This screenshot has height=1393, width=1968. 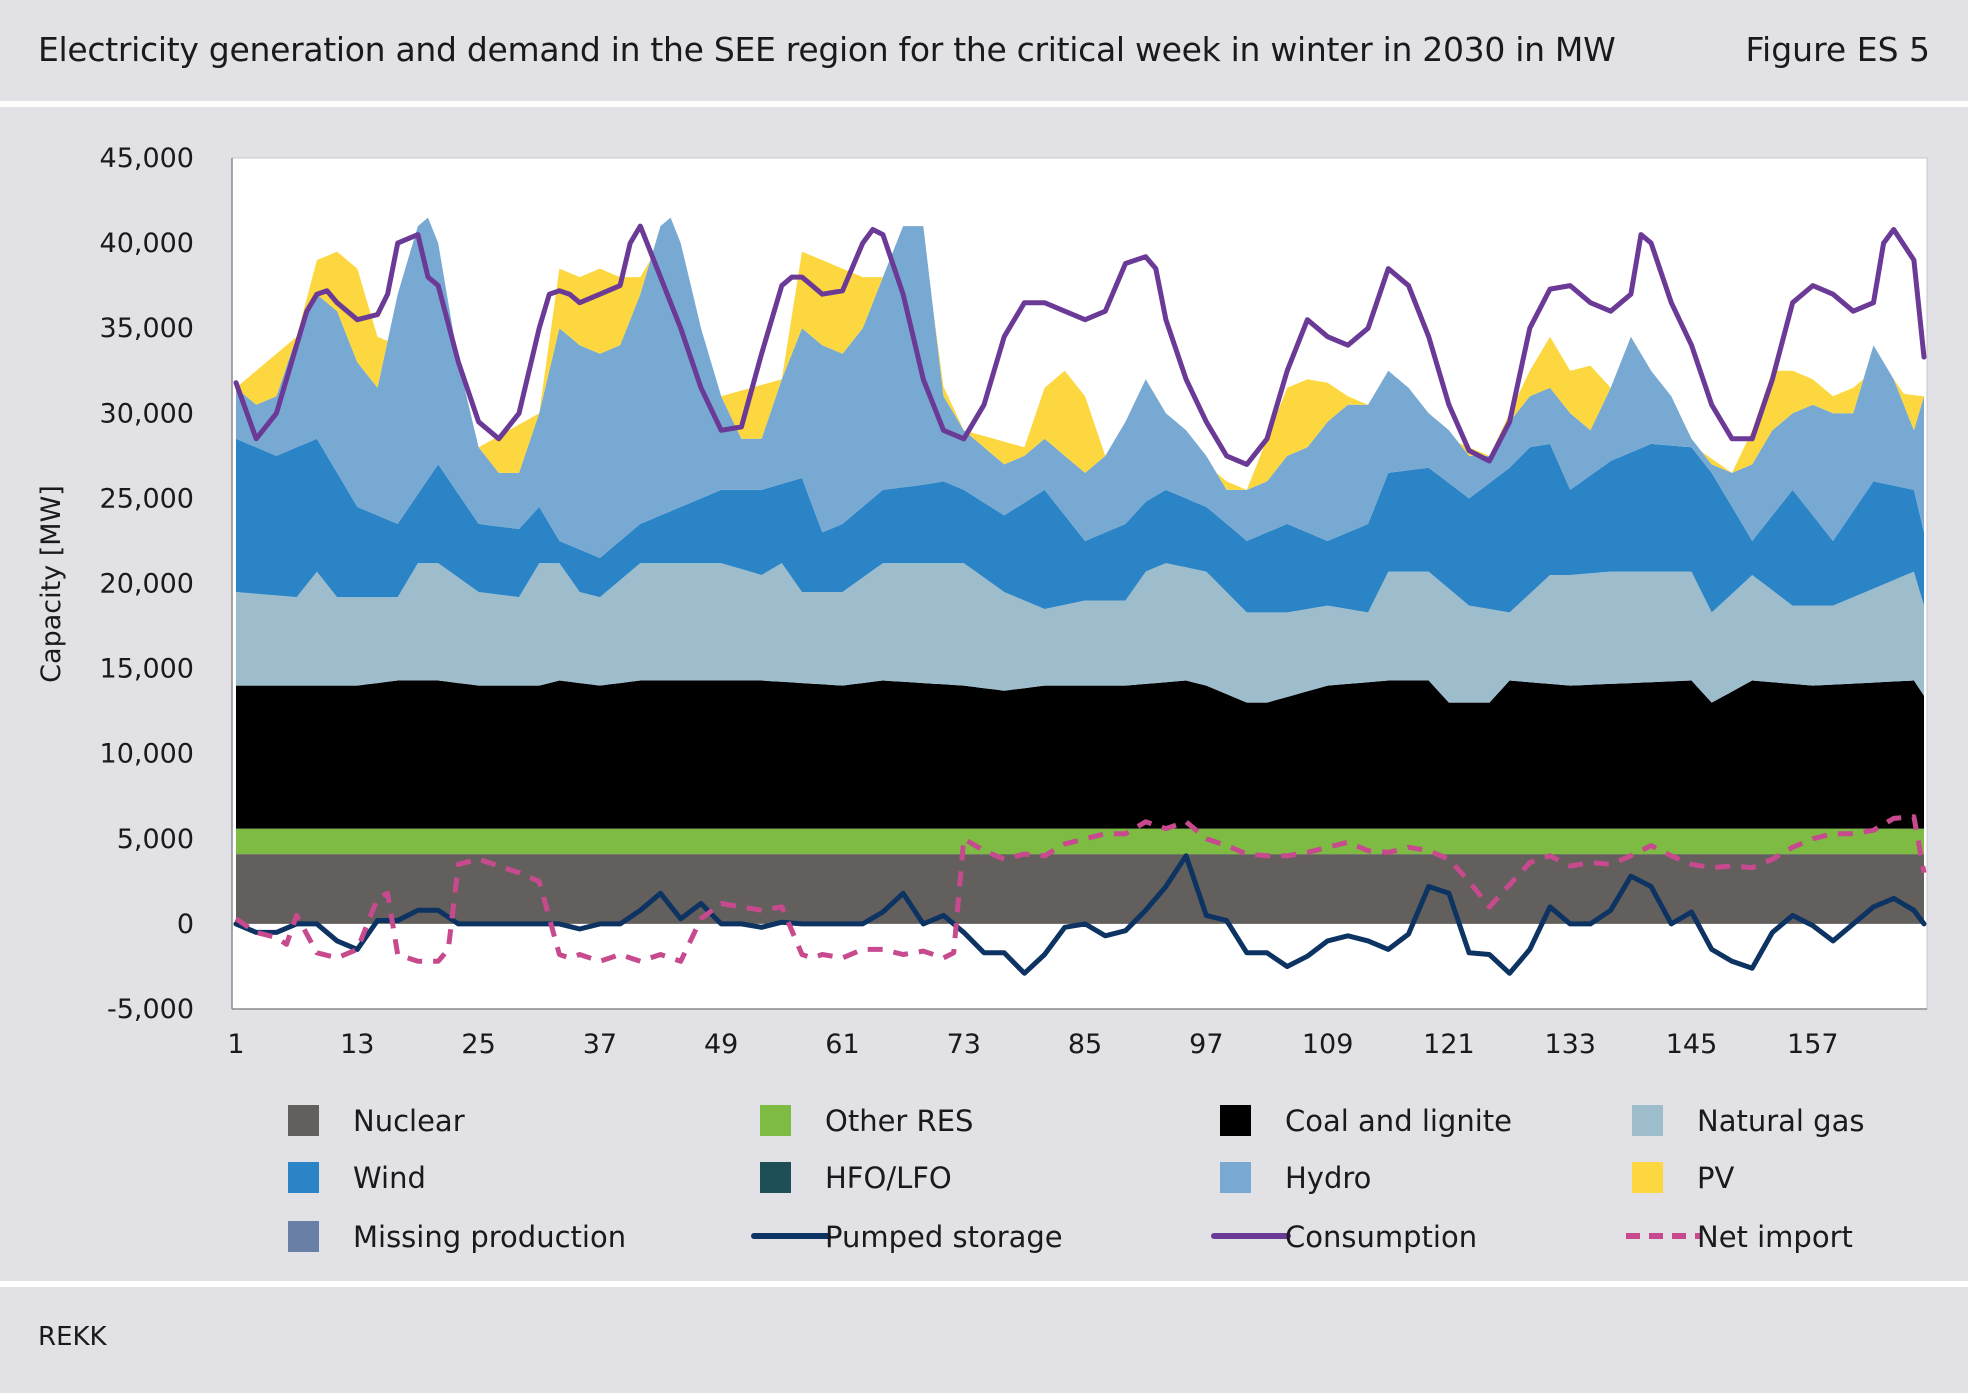 What do you see at coordinates (409, 1121) in the screenshot?
I see `legend-label: Nuclear` at bounding box center [409, 1121].